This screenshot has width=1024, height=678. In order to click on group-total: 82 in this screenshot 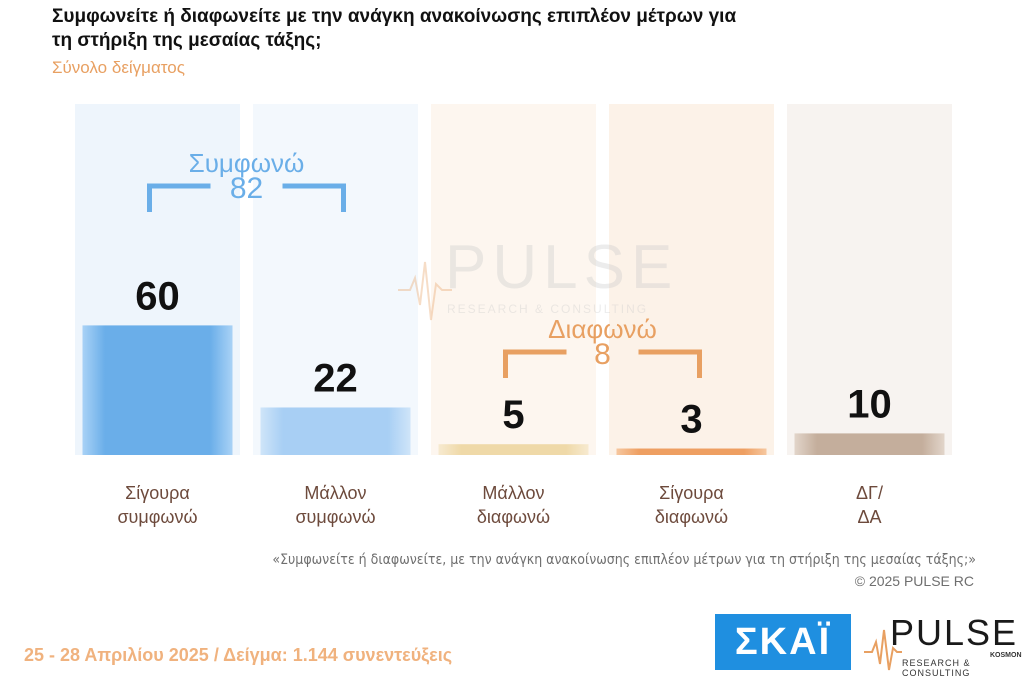, I will do `click(246, 188)`.